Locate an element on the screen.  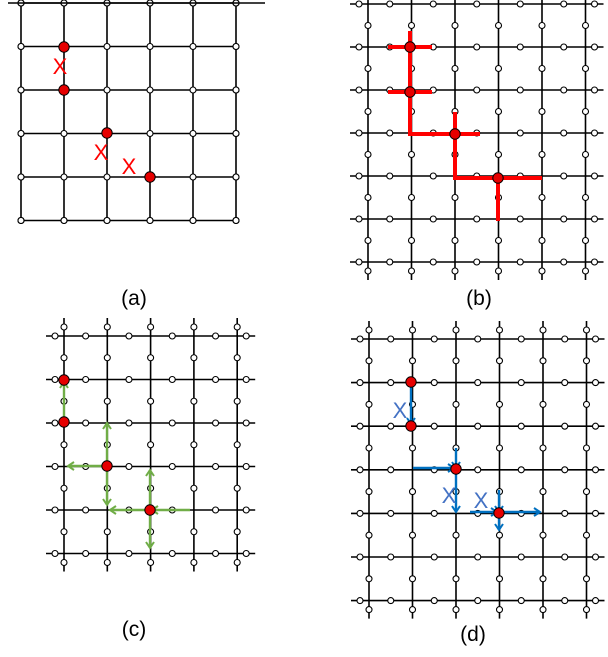
caption-b: (b) is located at coordinates (479, 298).